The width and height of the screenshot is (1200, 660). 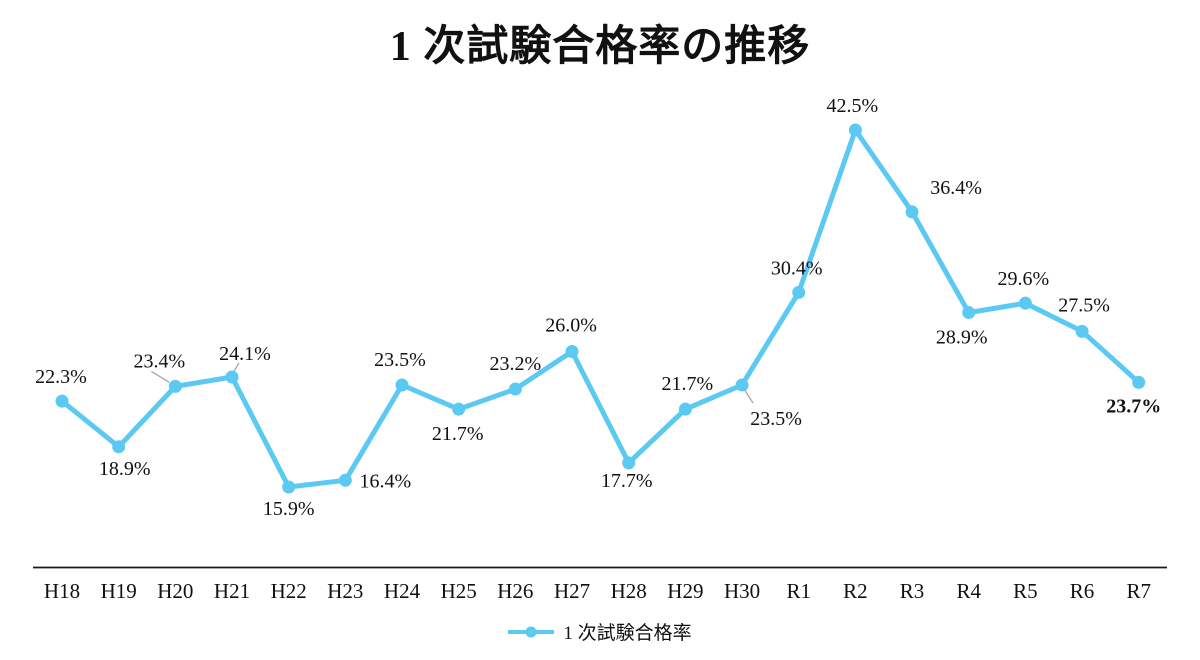 I want to click on data-point-H22, so click(x=289, y=487).